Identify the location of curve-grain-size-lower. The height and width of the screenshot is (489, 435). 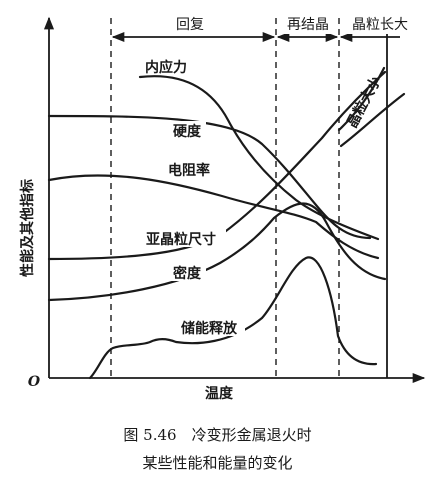
(372, 120).